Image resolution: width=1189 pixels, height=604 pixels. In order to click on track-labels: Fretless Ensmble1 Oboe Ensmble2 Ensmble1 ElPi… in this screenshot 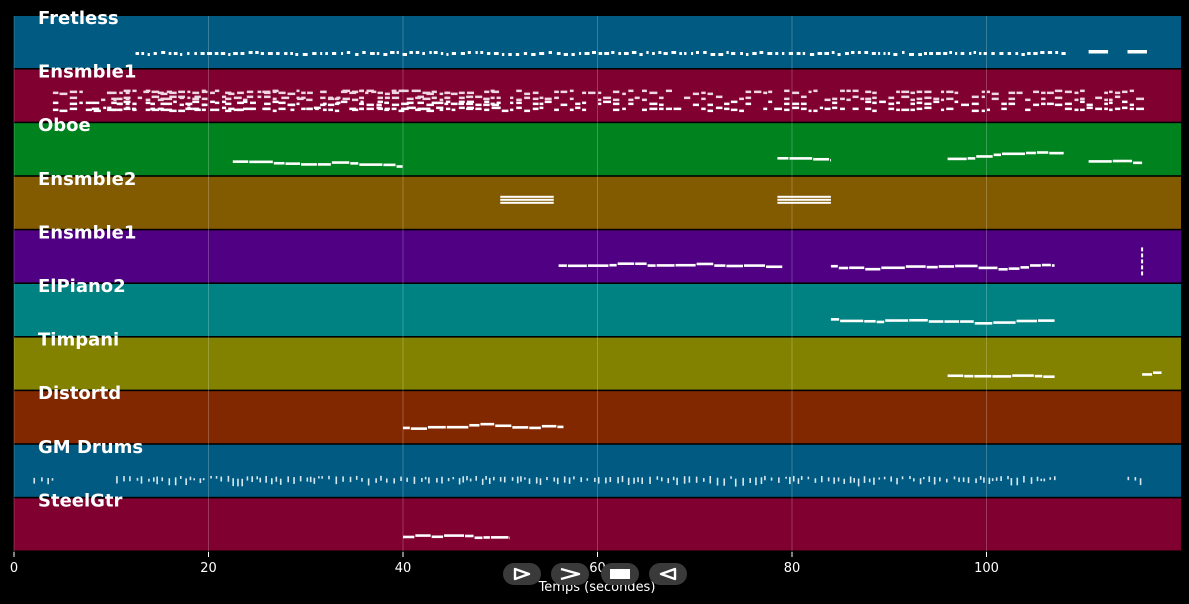, I will do `click(90, 259)`.